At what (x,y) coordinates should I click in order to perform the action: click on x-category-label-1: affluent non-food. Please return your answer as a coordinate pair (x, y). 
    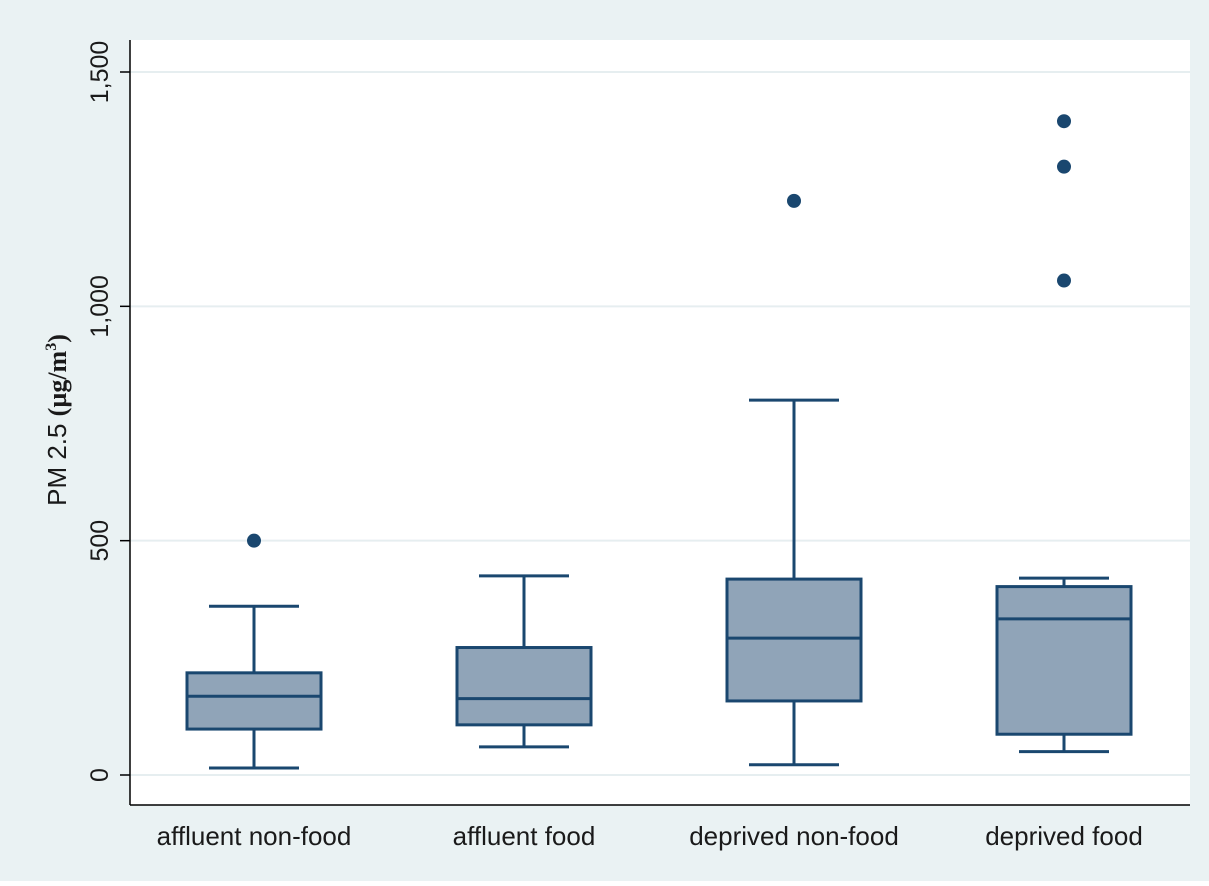
    Looking at the image, I should click on (254, 836).